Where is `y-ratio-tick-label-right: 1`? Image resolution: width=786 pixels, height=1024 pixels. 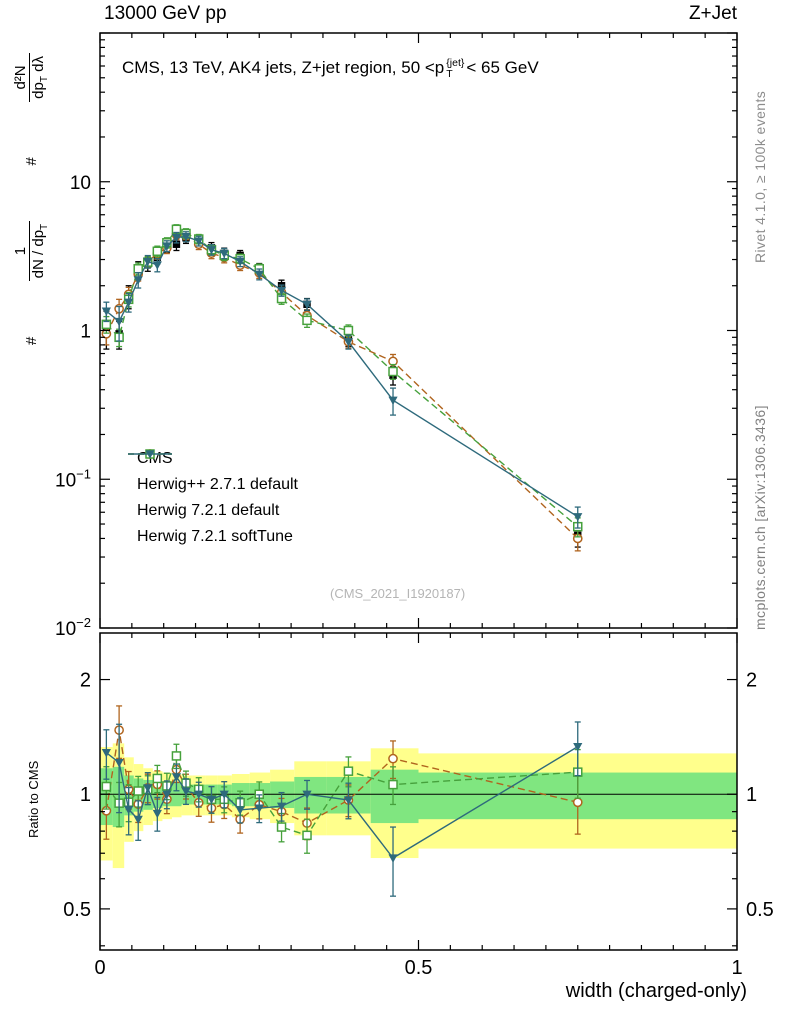
y-ratio-tick-label-right: 1 is located at coordinates (751, 795).